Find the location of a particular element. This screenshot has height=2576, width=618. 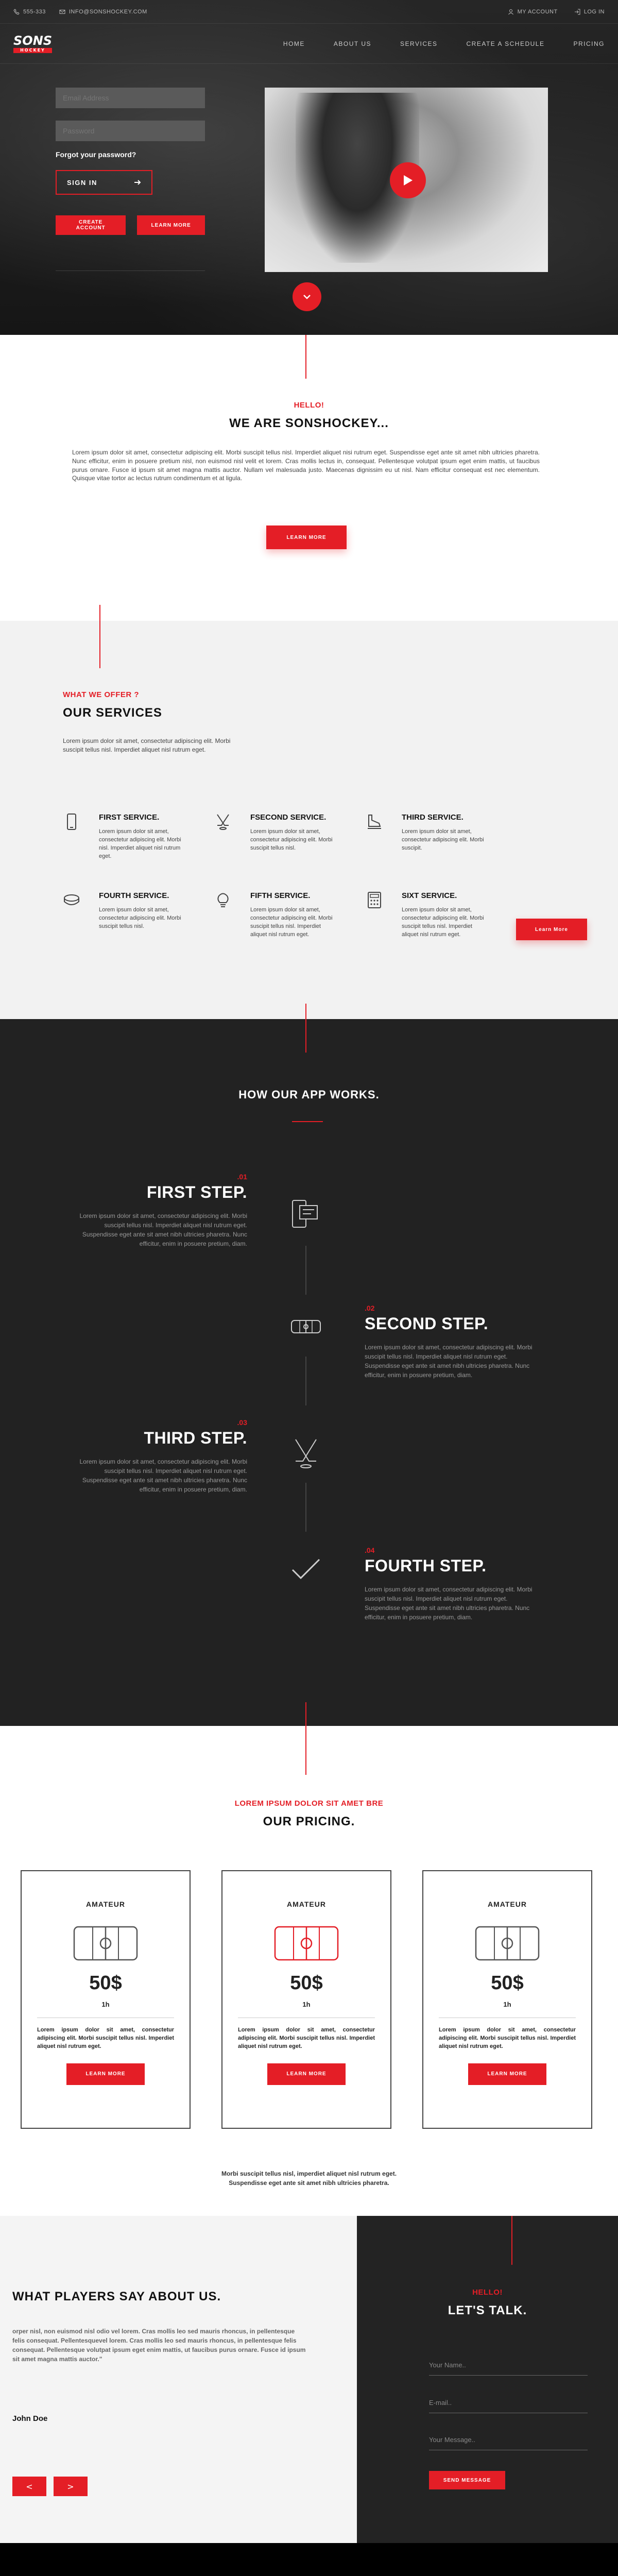

about-learn-more-button: LEARN MORE is located at coordinates (306, 537).